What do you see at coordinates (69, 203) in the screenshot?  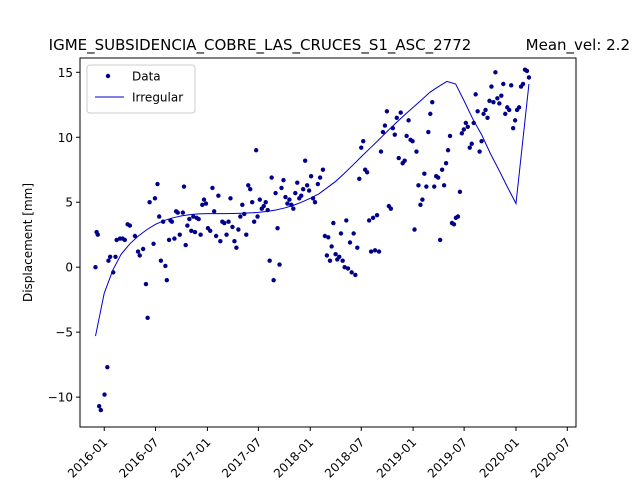 I see `y-tick-label: 5` at bounding box center [69, 203].